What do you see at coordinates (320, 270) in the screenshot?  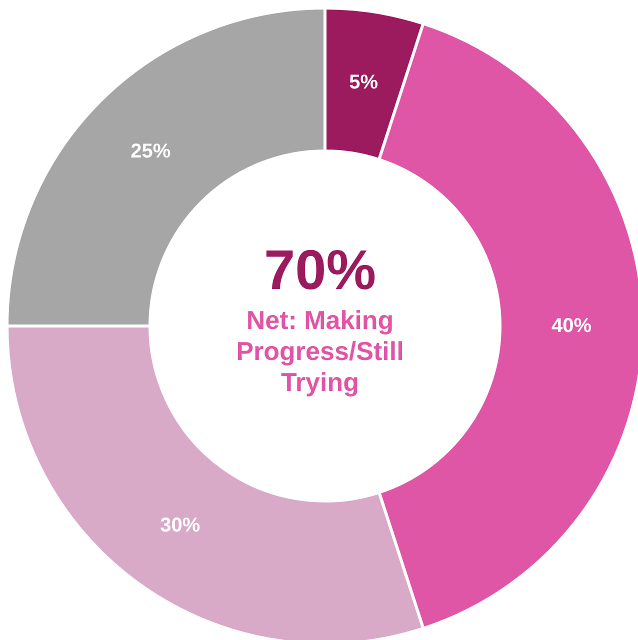 I see `text: 70%` at bounding box center [320, 270].